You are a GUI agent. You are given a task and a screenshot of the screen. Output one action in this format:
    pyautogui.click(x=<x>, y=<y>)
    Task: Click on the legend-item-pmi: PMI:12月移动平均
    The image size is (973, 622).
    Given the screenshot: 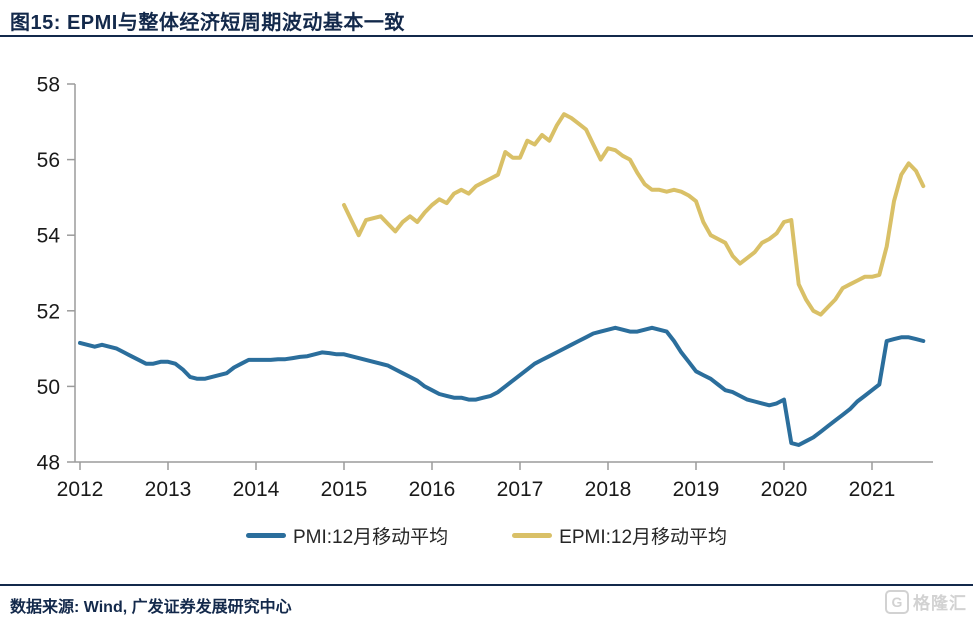 What is the action you would take?
    pyautogui.click(x=347, y=535)
    